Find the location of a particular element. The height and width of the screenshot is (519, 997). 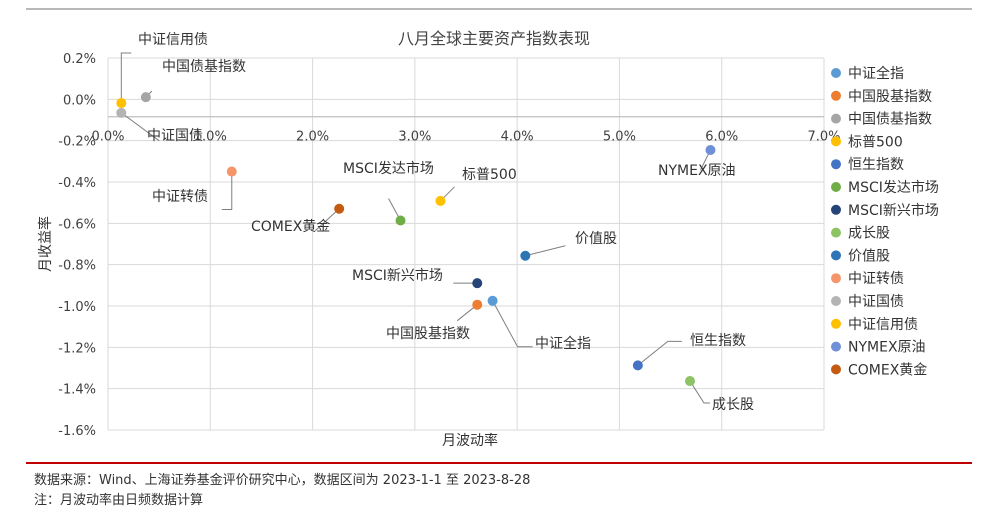

legend-label: 中国债基指数 is located at coordinates (890, 119).